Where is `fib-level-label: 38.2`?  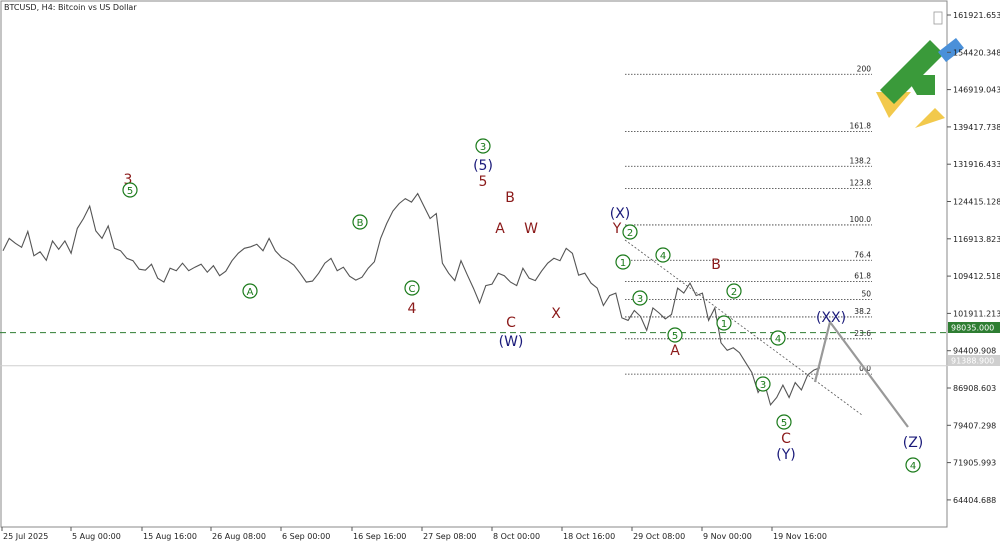 fib-level-label: 38.2 is located at coordinates (862, 311).